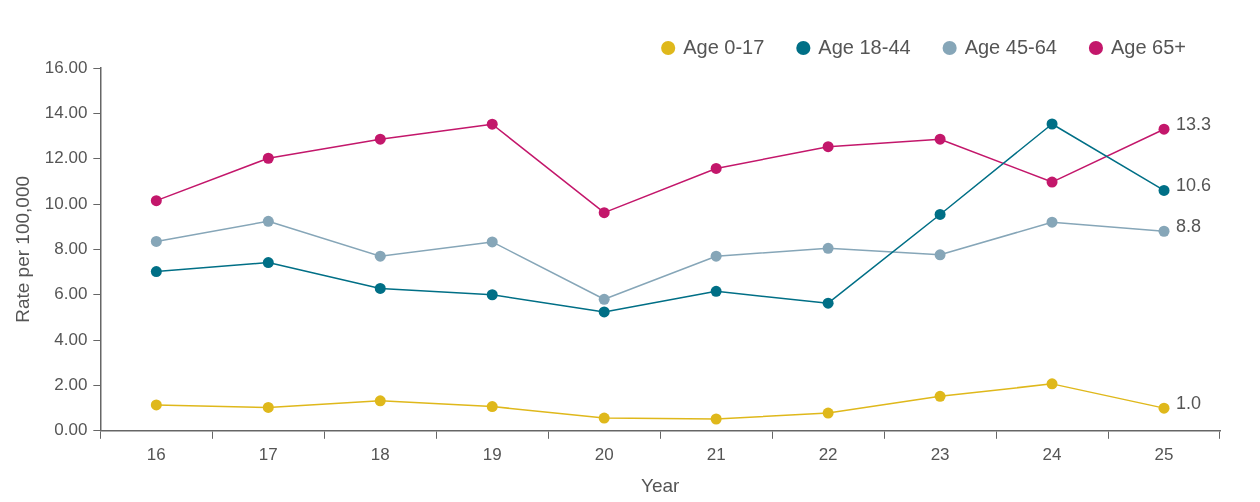 This screenshot has width=1260, height=502. I want to click on legend-label: Age 45-64, so click(1010, 46).